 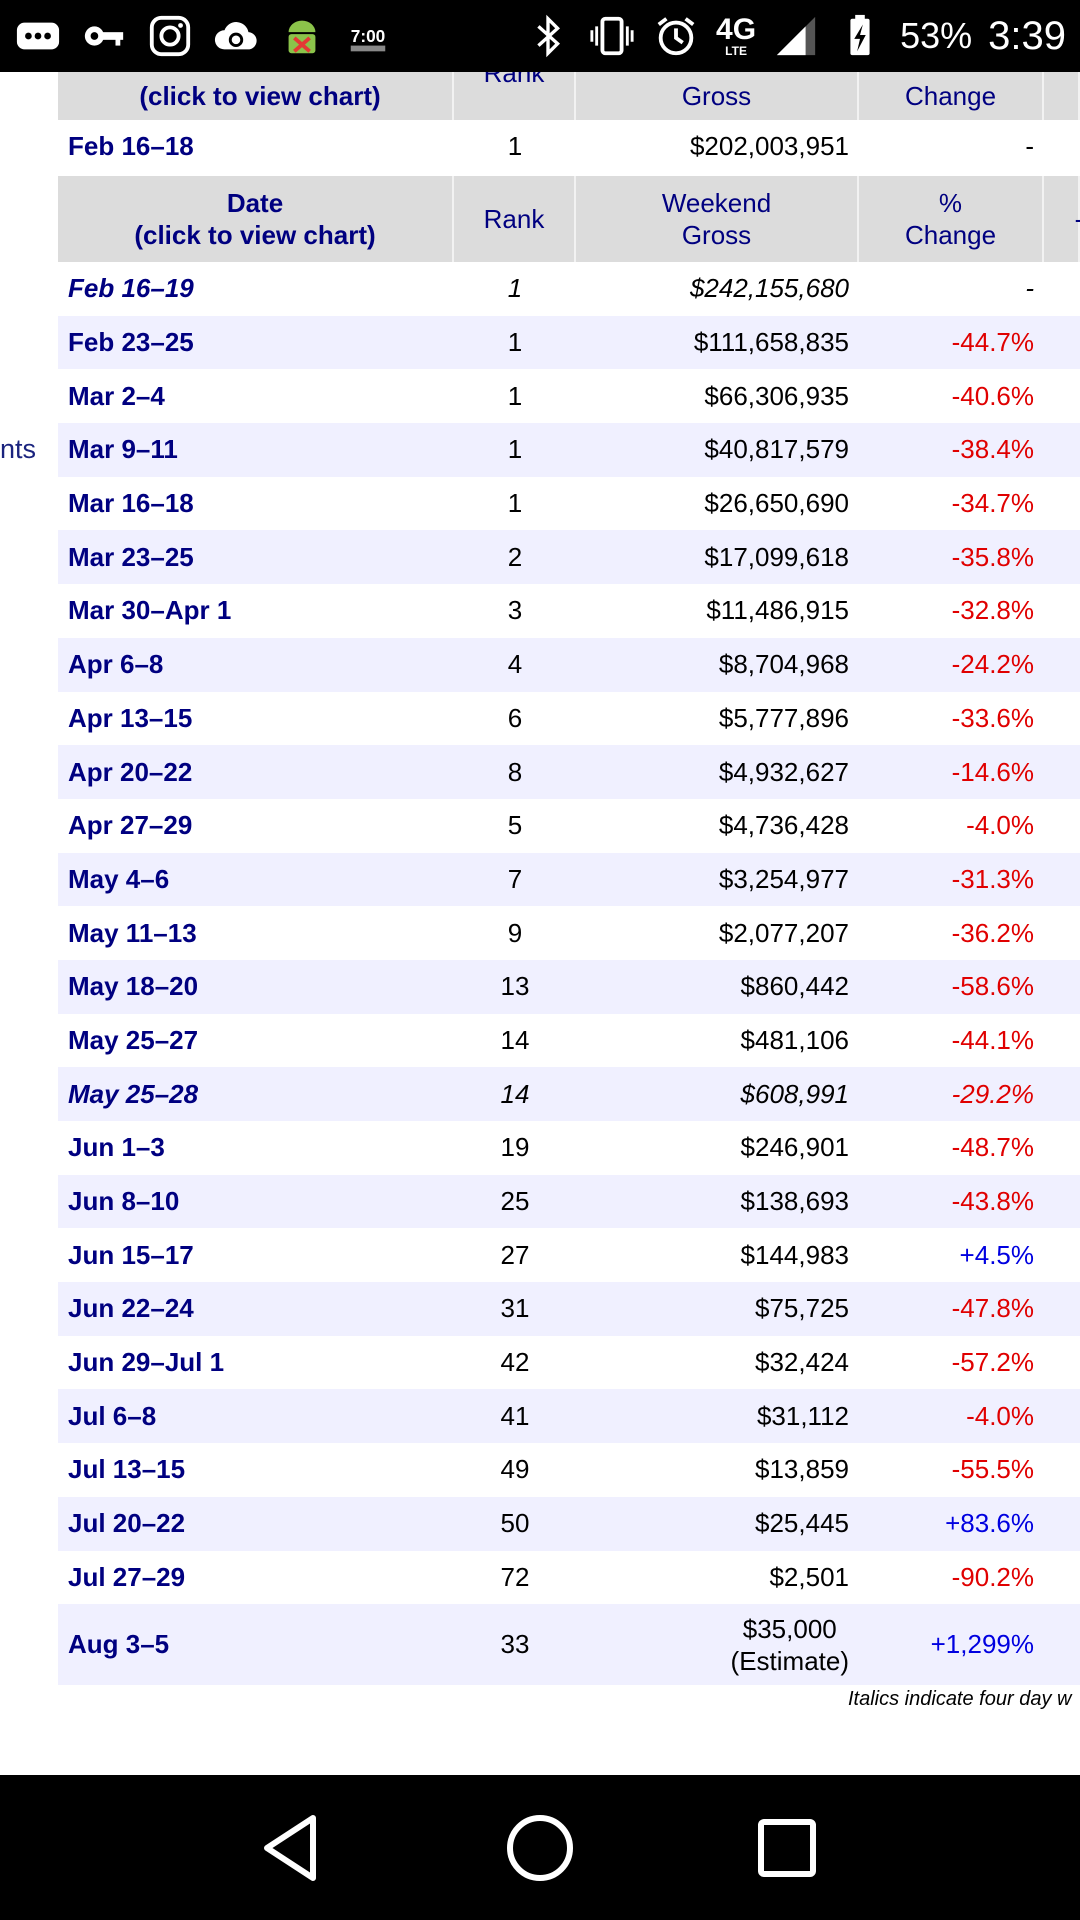 I want to click on previous-table-row: Feb 16–18 1 $202,003,951 -, so click(x=569, y=146).